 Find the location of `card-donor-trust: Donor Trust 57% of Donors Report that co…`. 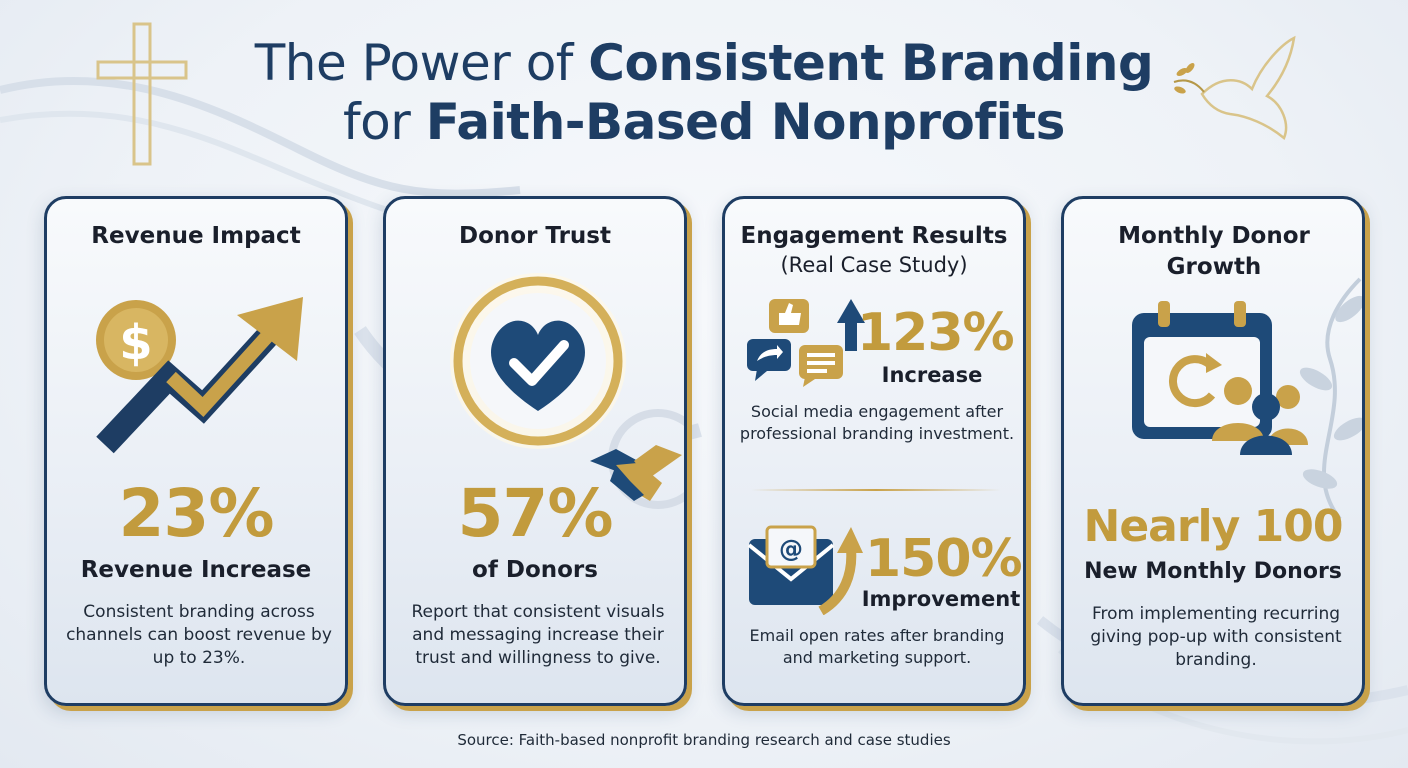

card-donor-trust: Donor Trust 57% of Donors Report that co… is located at coordinates (535, 451).